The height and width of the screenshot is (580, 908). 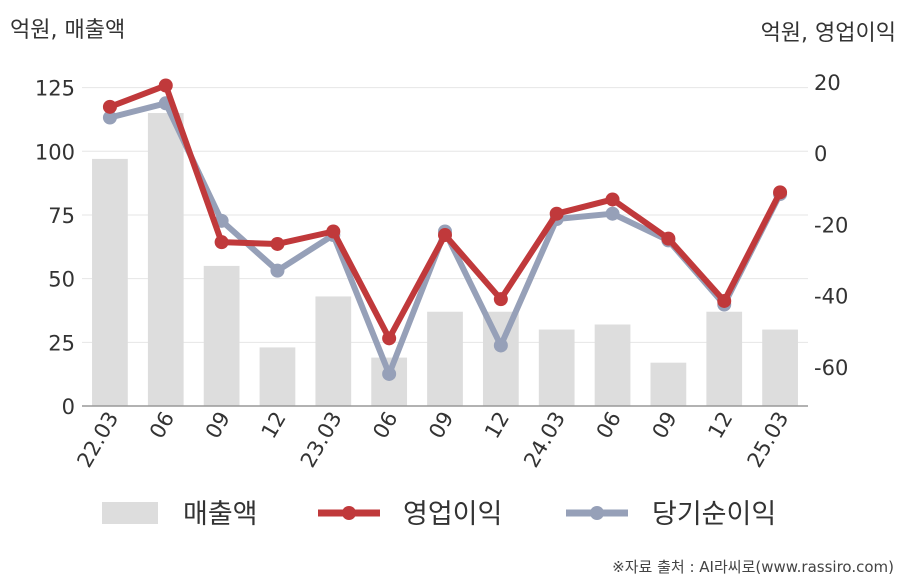 What do you see at coordinates (452, 514) in the screenshot?
I see `legend-label: 영업이익` at bounding box center [452, 514].